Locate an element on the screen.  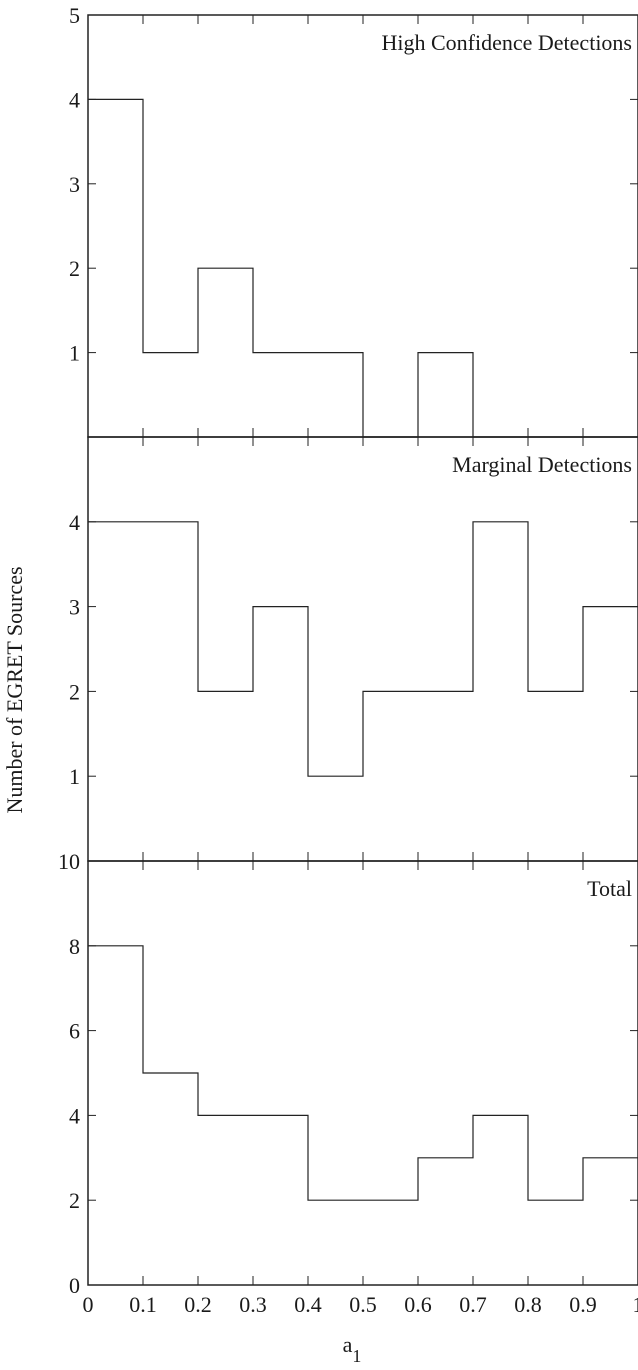
x-tick-label: 0.1 is located at coordinates (143, 1304).